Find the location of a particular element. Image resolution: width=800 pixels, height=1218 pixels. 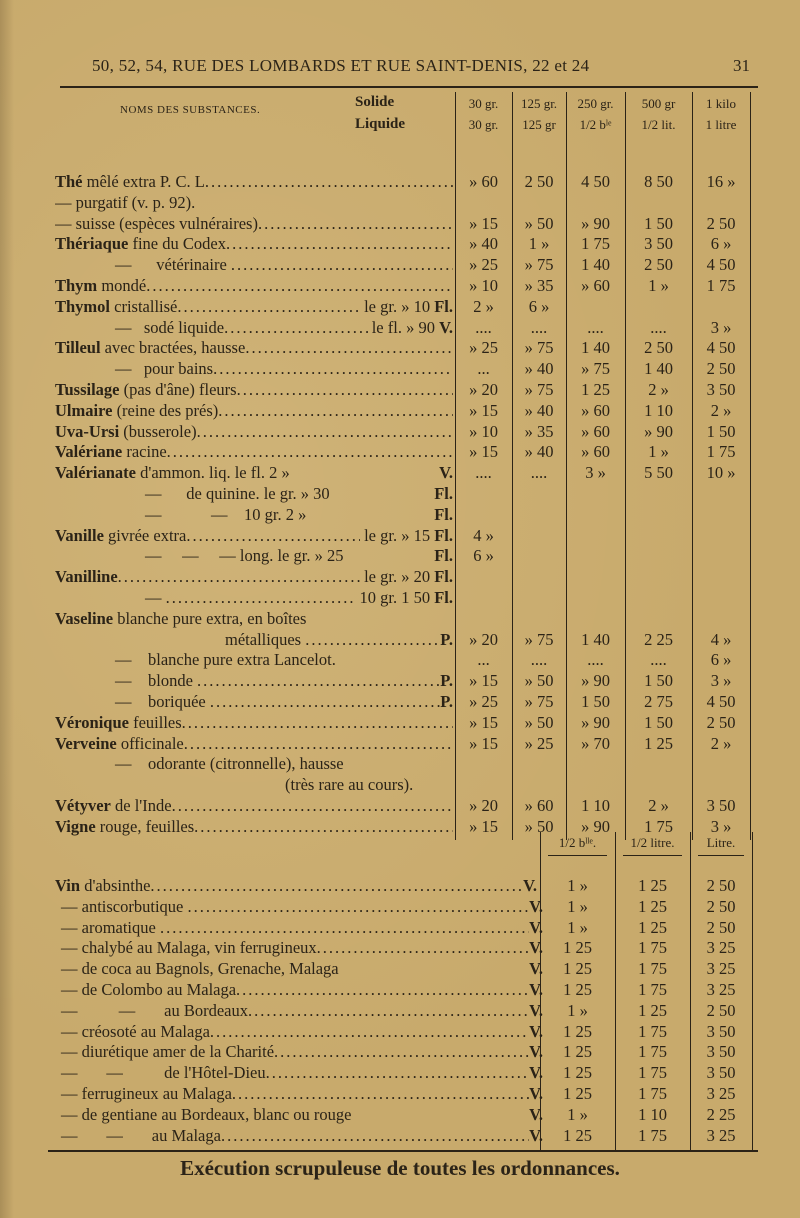

item-name-text: avec bractées, hausse is located at coordinates (173, 348).